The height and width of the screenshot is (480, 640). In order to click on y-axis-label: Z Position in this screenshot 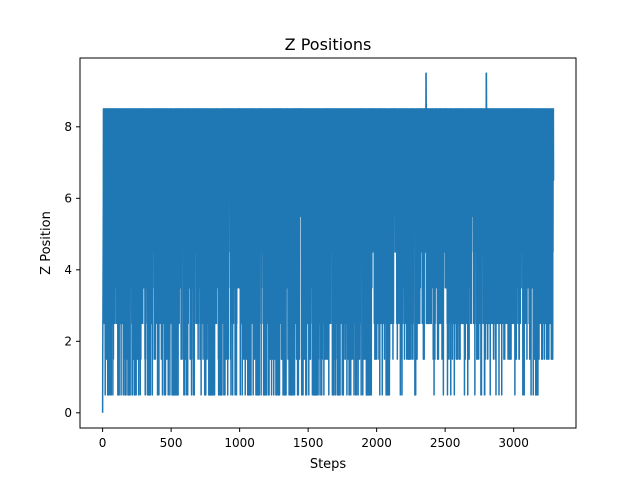, I will do `click(46, 243)`.